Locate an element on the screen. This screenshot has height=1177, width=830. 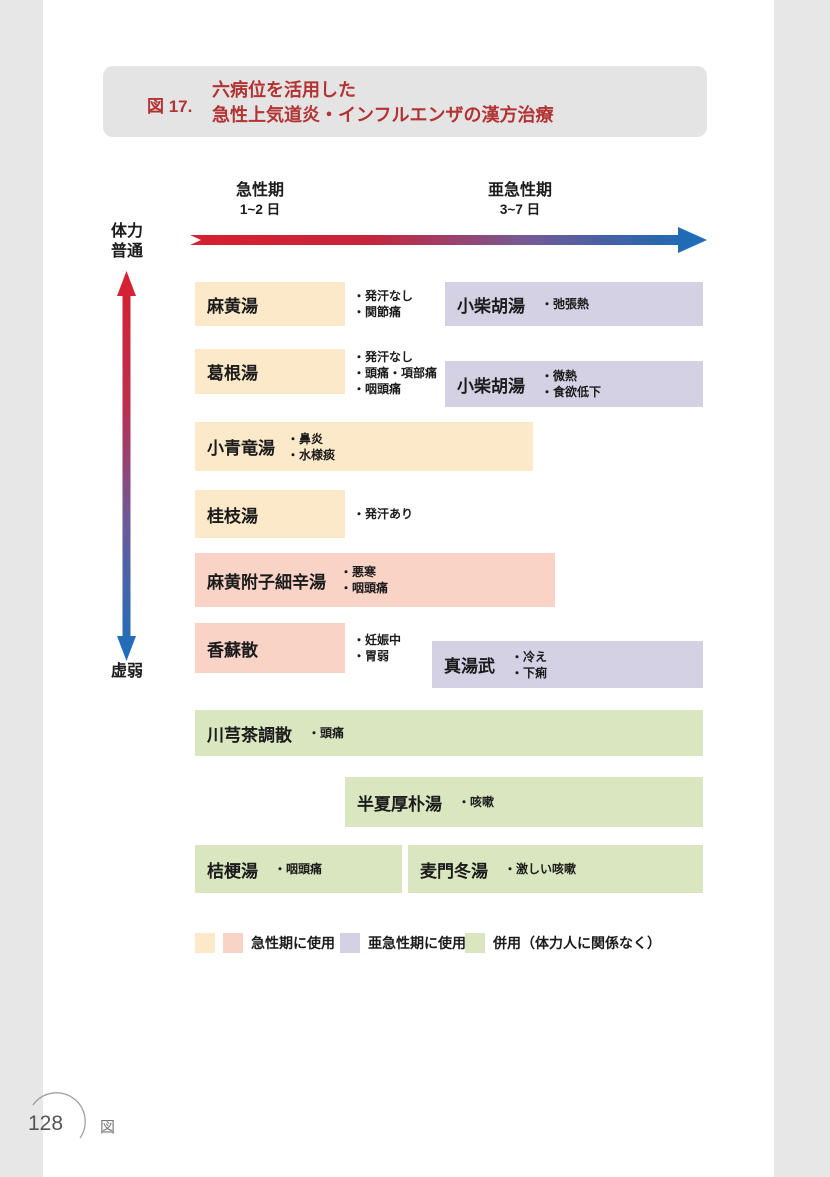
medicine-name: 桔梗湯 is located at coordinates (232, 871).